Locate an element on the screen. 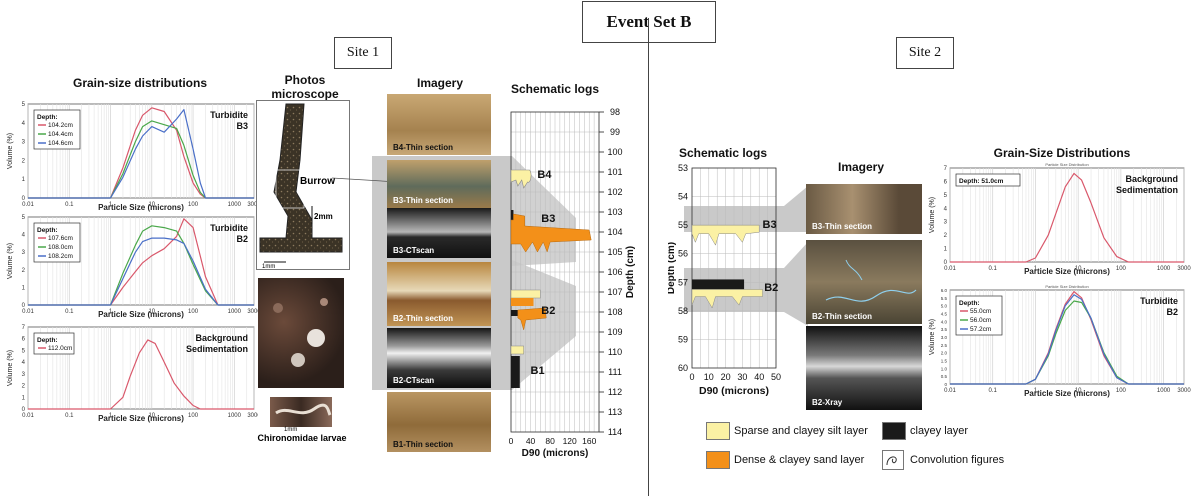  depth-tick-label: 102 is located at coordinates (614, 192).